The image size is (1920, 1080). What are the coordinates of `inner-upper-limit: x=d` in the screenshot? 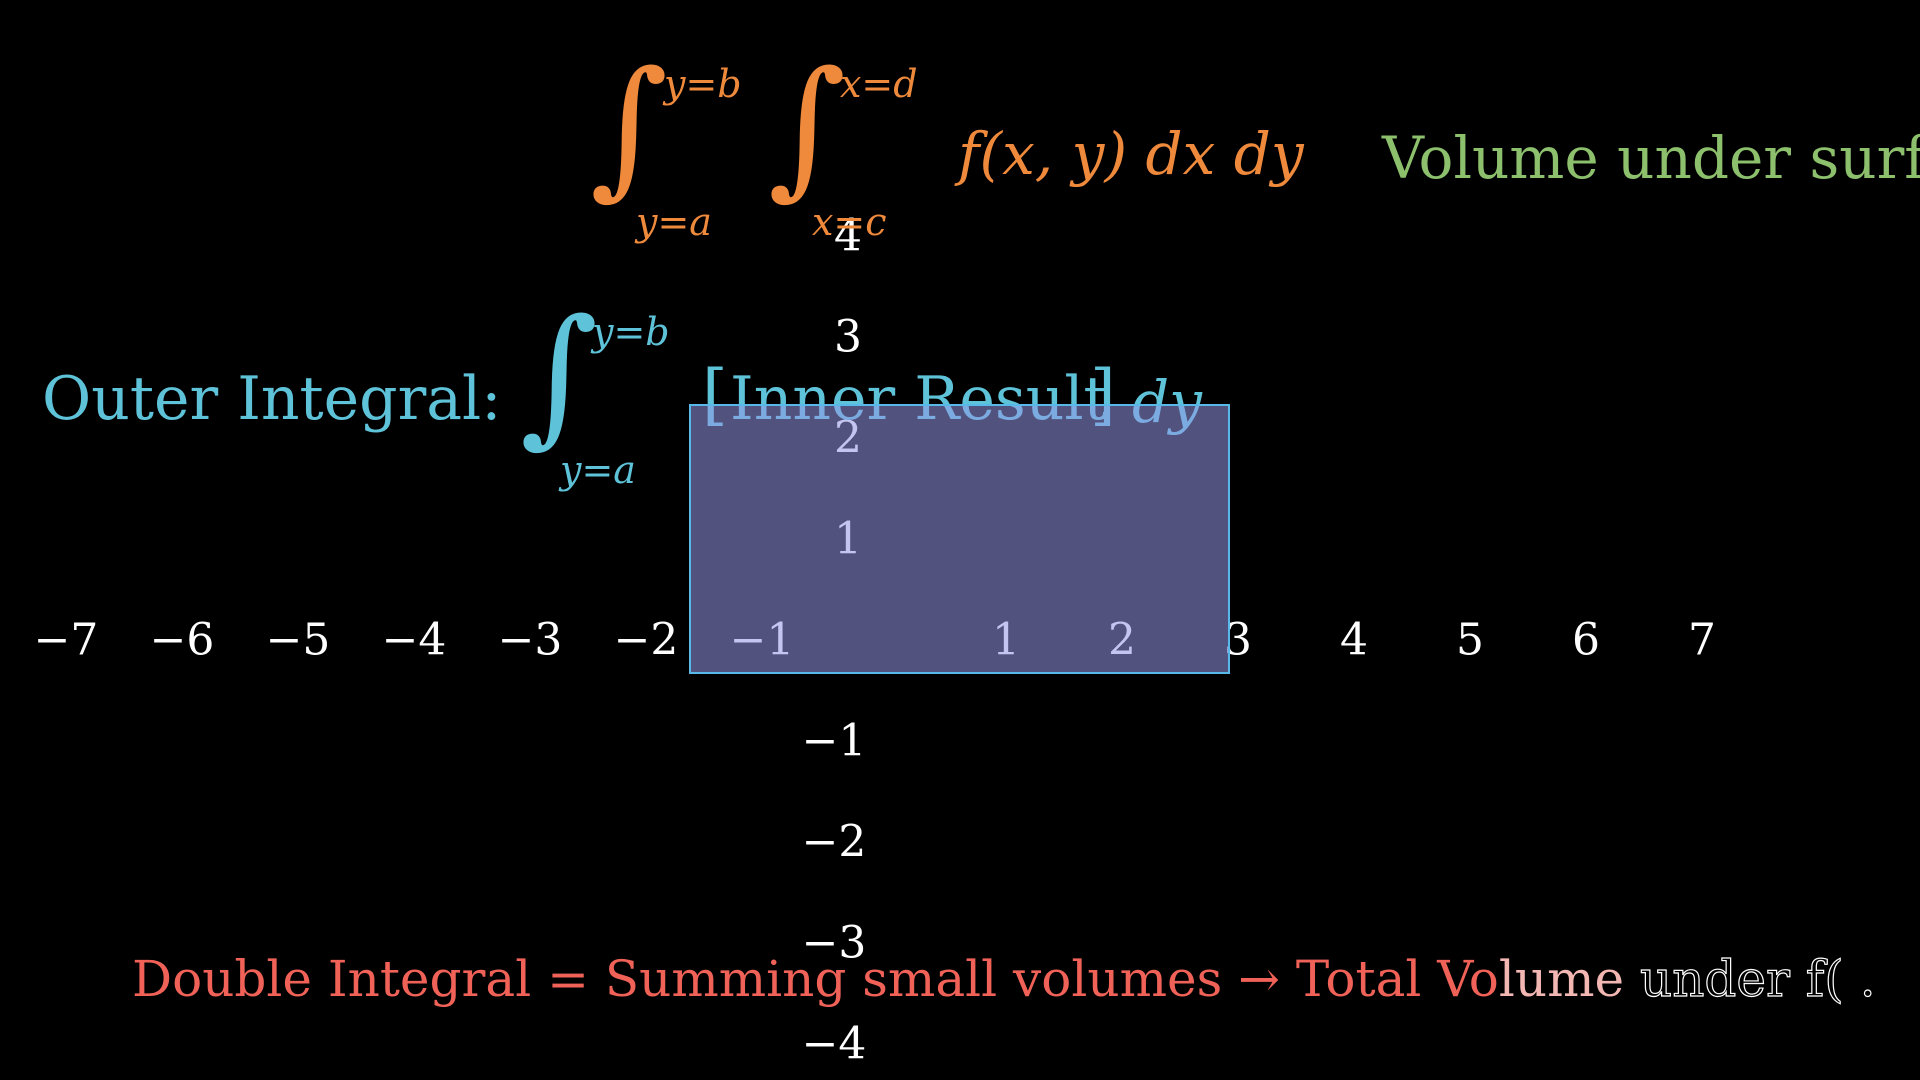 It's located at (879, 84).